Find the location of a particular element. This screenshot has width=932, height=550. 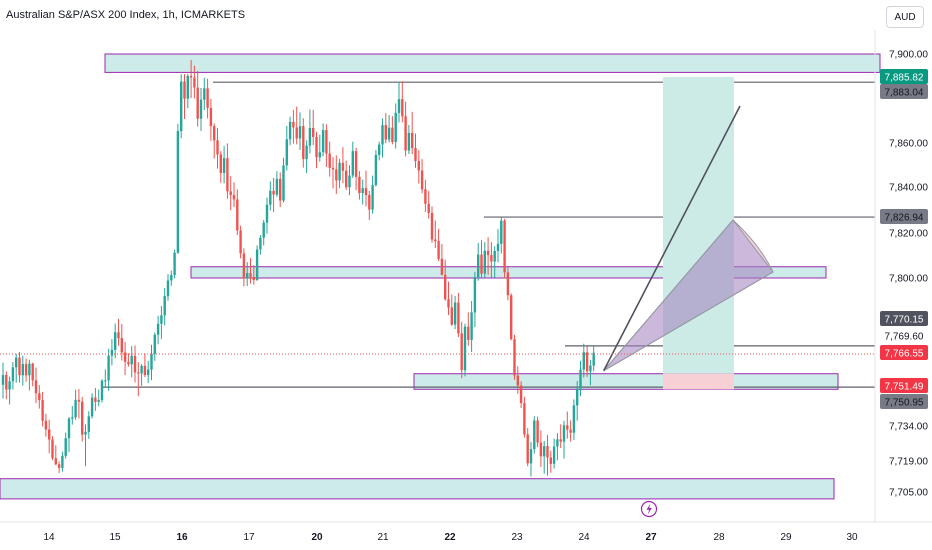

y-tick-label: 7,719.00 is located at coordinates (908, 462).